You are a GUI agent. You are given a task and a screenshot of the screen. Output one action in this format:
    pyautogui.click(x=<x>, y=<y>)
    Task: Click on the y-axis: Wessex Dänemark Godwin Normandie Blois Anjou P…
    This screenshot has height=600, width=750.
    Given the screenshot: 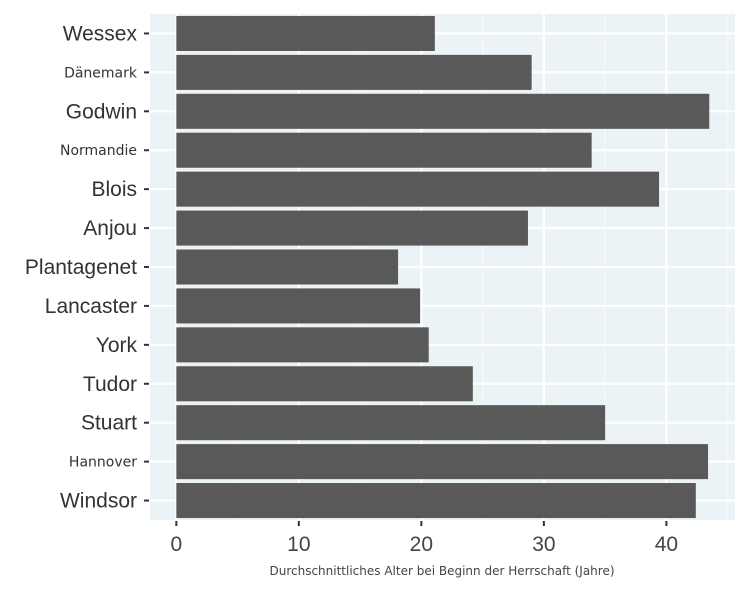 What is the action you would take?
    pyautogui.click(x=87, y=267)
    